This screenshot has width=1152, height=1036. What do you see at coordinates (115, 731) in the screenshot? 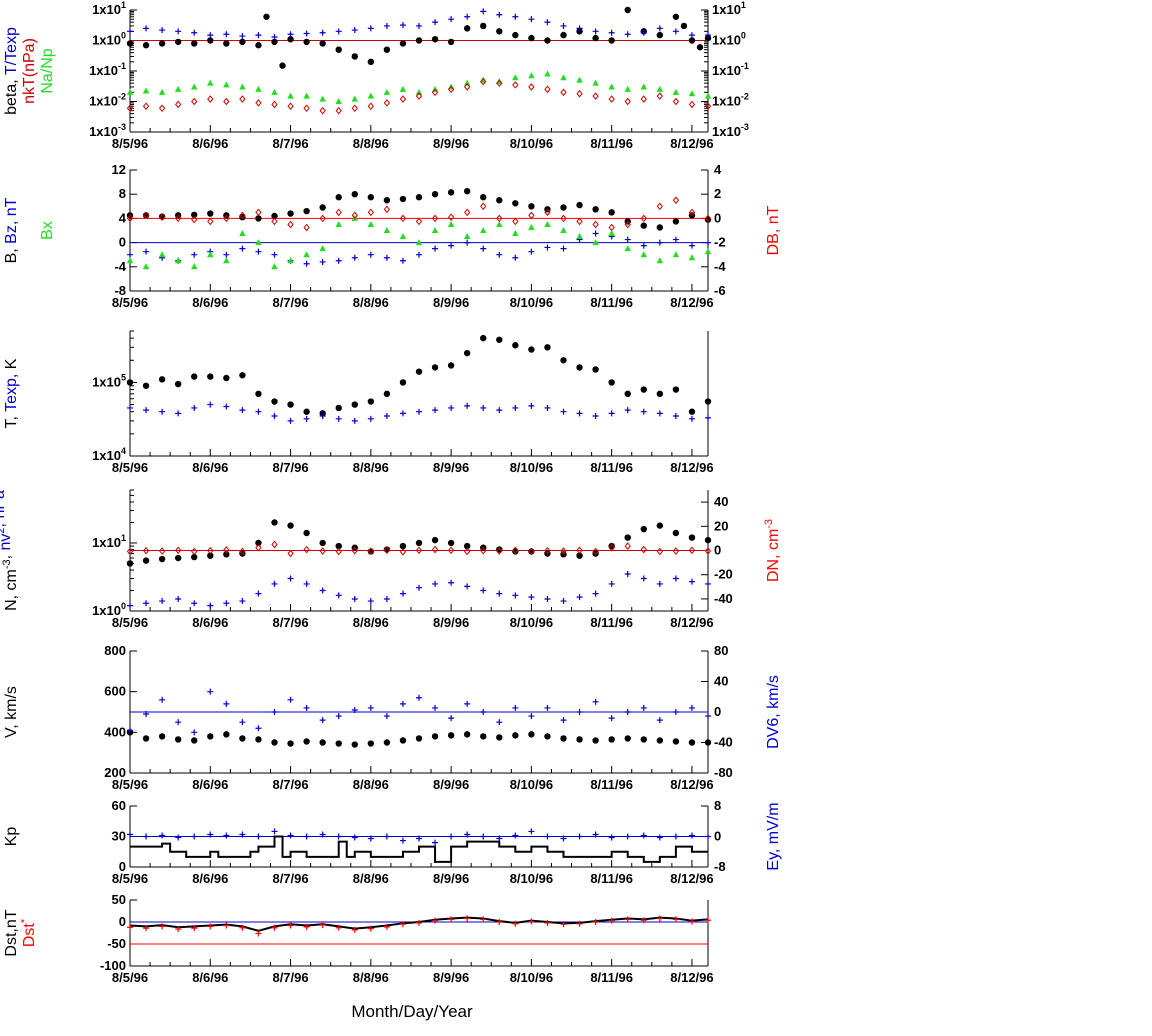
I see `y-tick-label: 400` at bounding box center [115, 731].